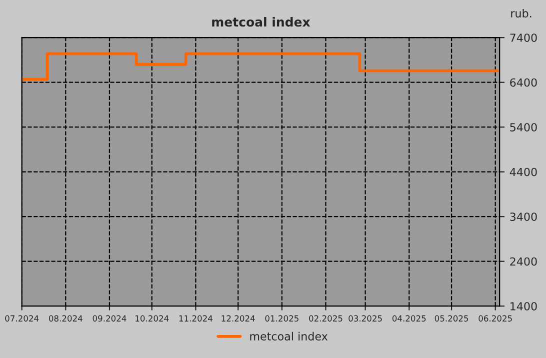 The height and width of the screenshot is (358, 546). Describe the element at coordinates (261, 21) in the screenshot. I see `chart-title: metcoal index` at that location.